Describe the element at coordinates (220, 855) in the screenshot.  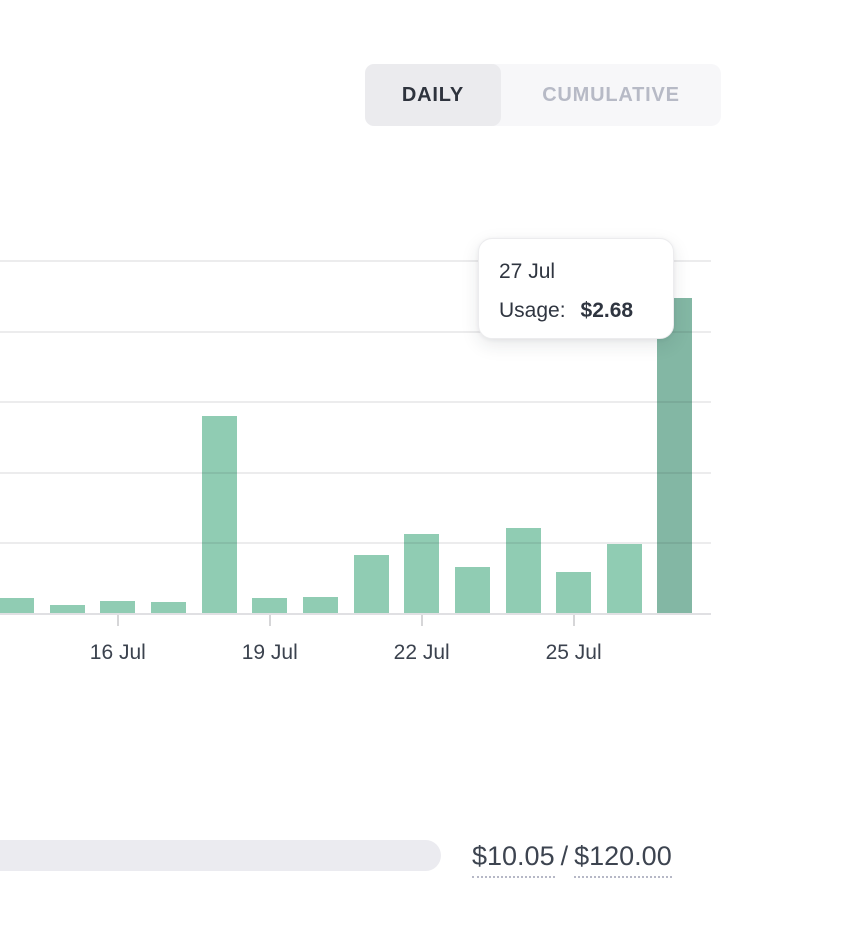
I see `usage-progress-track` at that location.